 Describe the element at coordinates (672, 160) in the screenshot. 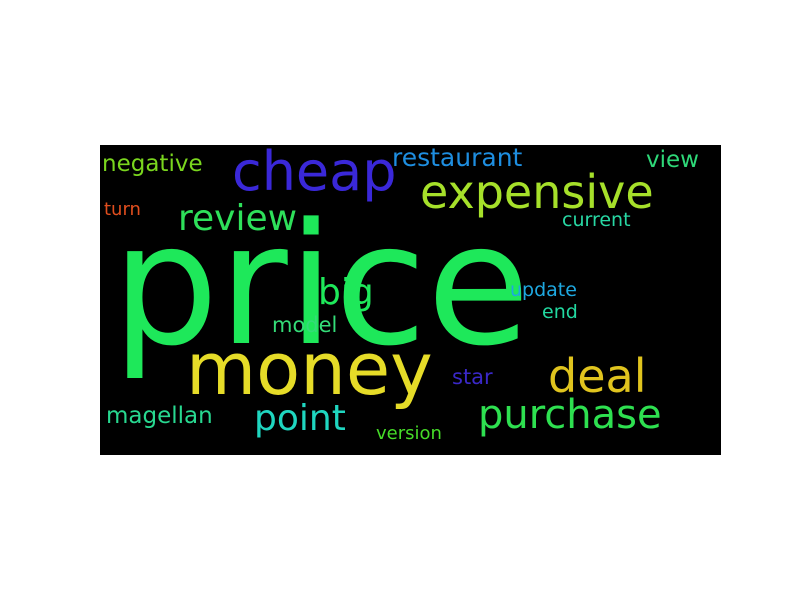

I see `word-view: view` at that location.